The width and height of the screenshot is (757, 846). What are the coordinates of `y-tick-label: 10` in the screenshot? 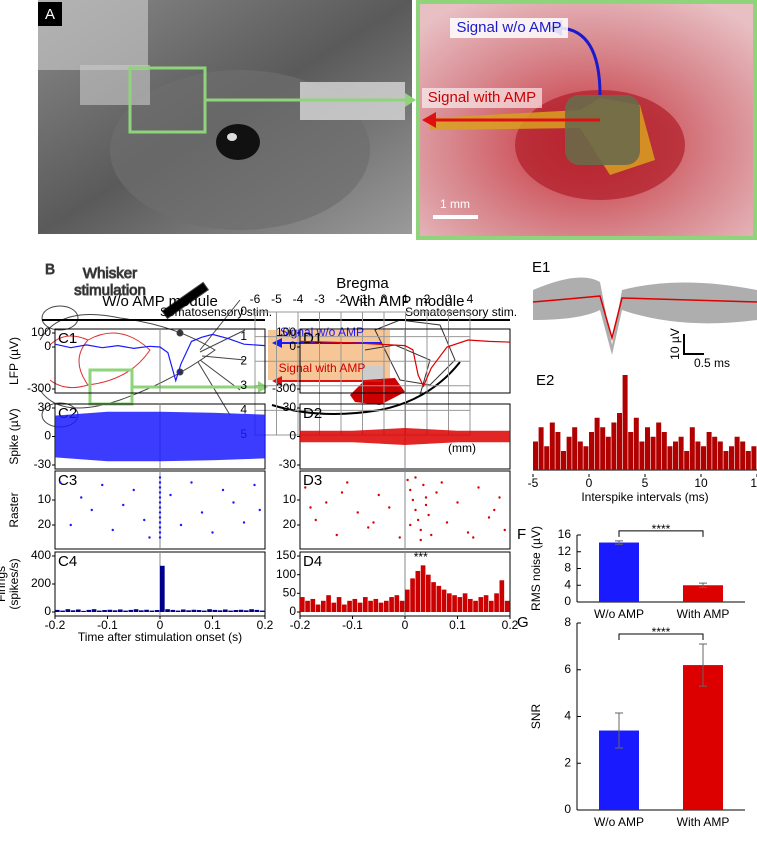 It's located at (45, 499).